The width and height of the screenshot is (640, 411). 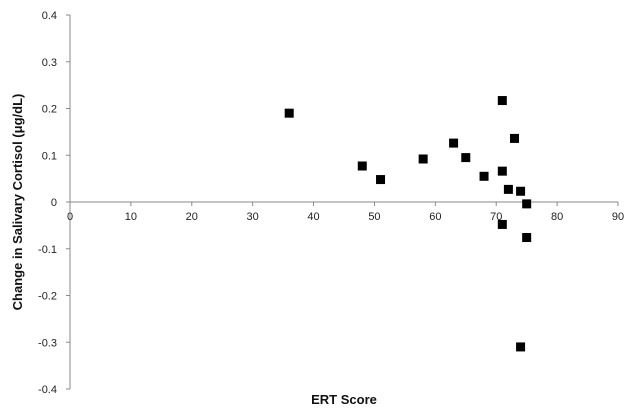 I want to click on x-tick-label: 40, so click(x=313, y=217).